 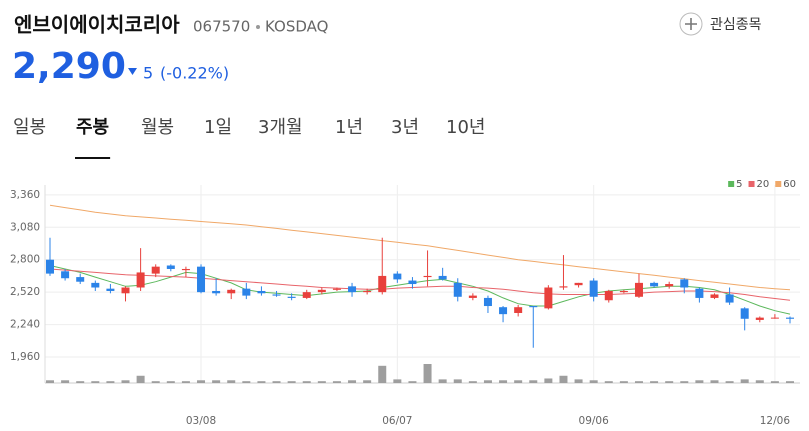 What do you see at coordinates (594, 421) in the screenshot?
I see `x-tick-label: 09/06` at bounding box center [594, 421].